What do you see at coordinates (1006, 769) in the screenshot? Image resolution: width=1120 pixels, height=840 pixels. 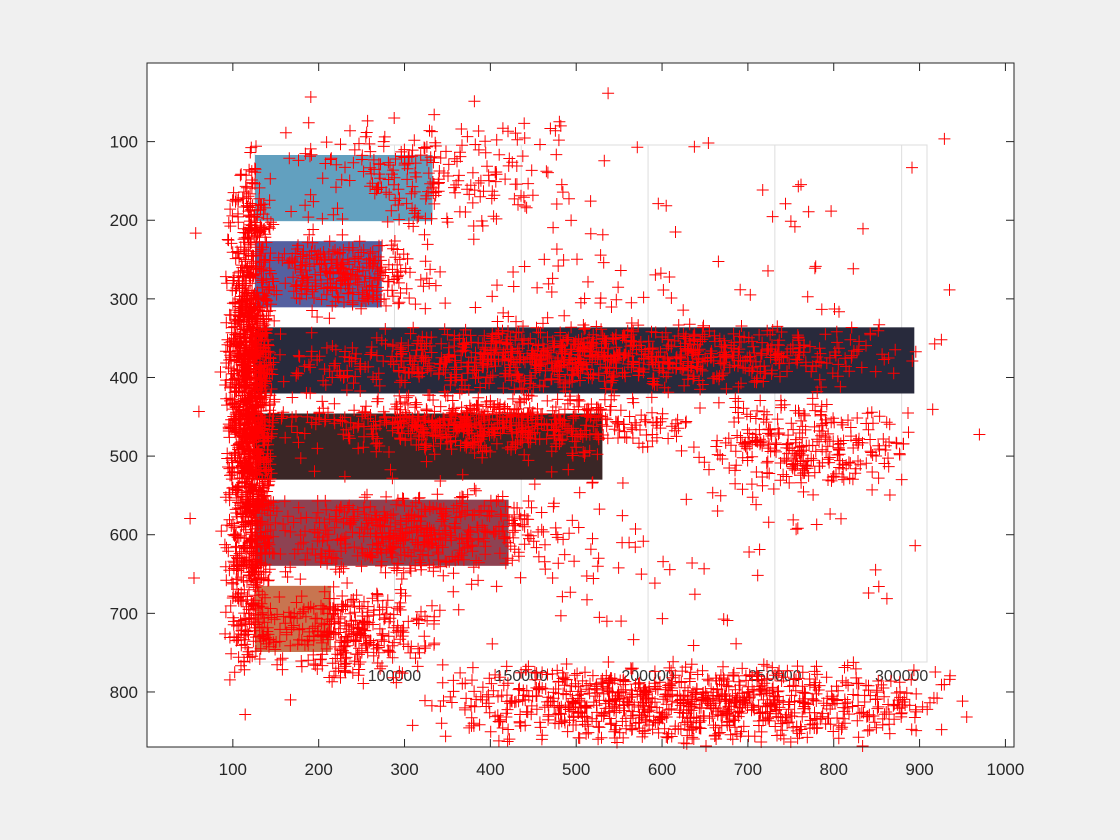 I see `x-tick-label: 1000` at bounding box center [1006, 769].